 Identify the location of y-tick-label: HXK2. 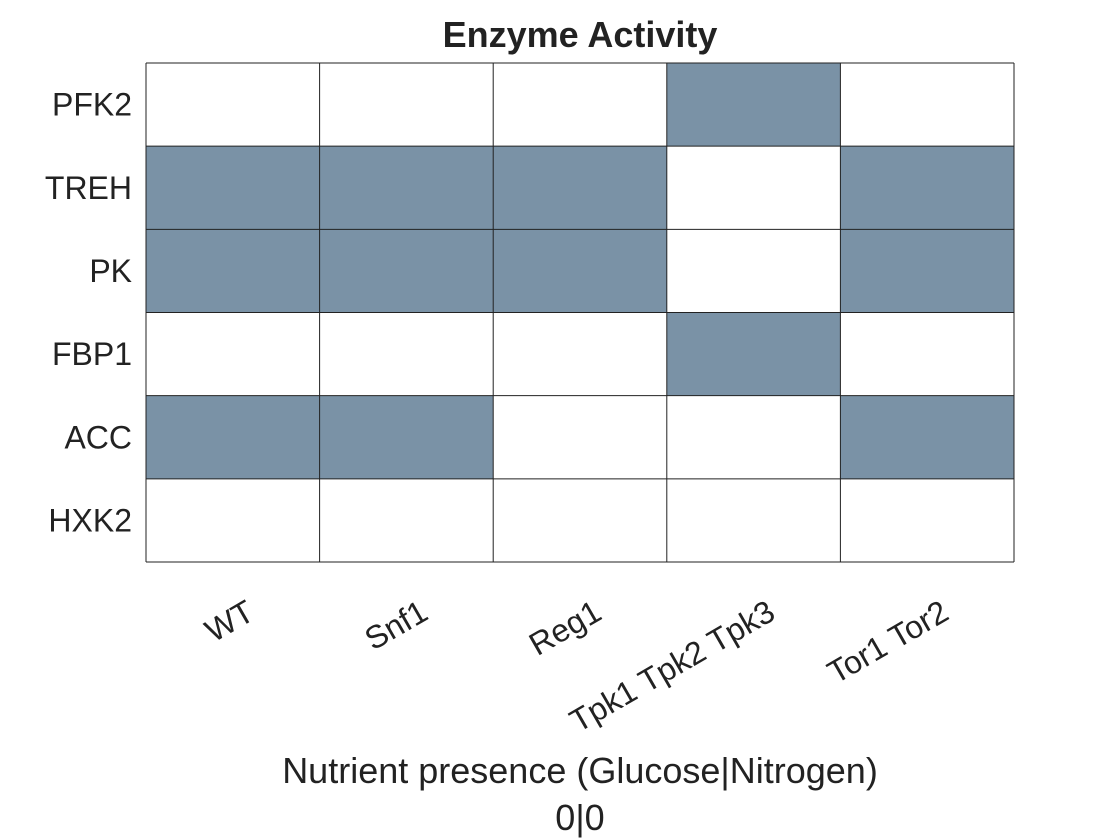
(90, 520).